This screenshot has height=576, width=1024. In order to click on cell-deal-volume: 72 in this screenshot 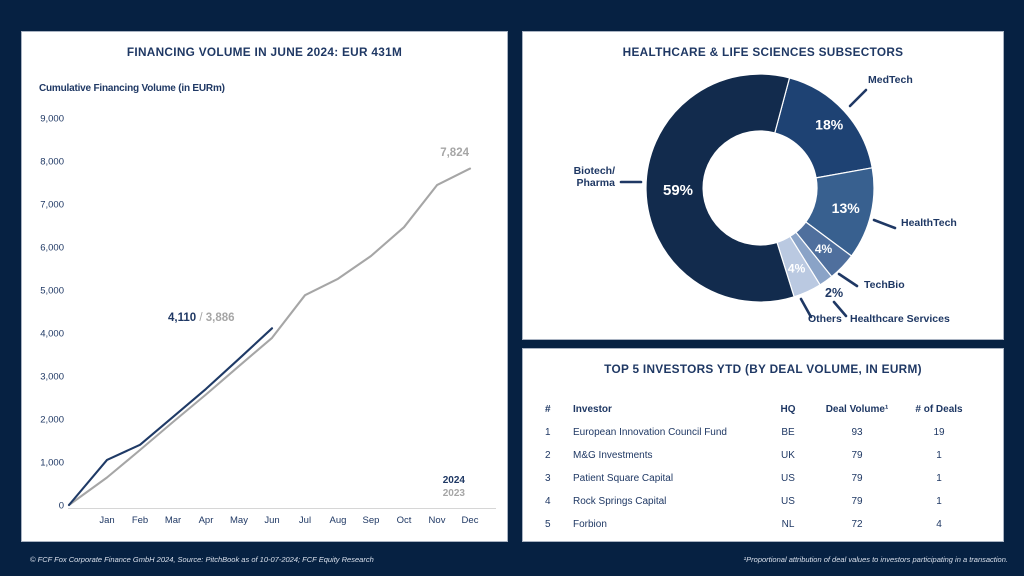, I will do `click(857, 524)`.